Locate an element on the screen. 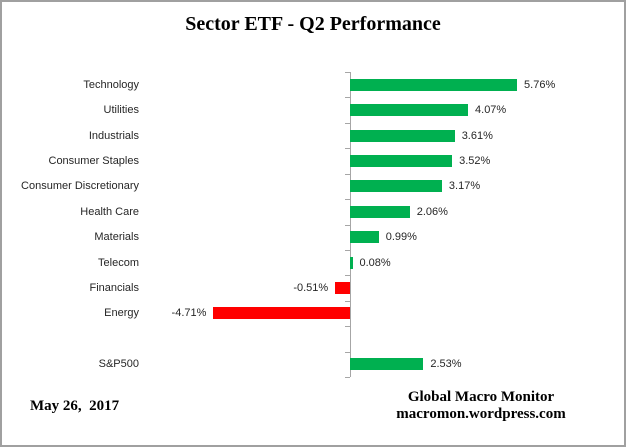 The height and width of the screenshot is (447, 626). category-label: Utilities is located at coordinates (121, 110).